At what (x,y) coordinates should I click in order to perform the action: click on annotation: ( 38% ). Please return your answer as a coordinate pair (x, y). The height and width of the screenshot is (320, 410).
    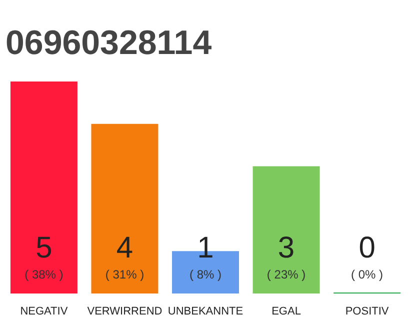
    Looking at the image, I should click on (44, 274).